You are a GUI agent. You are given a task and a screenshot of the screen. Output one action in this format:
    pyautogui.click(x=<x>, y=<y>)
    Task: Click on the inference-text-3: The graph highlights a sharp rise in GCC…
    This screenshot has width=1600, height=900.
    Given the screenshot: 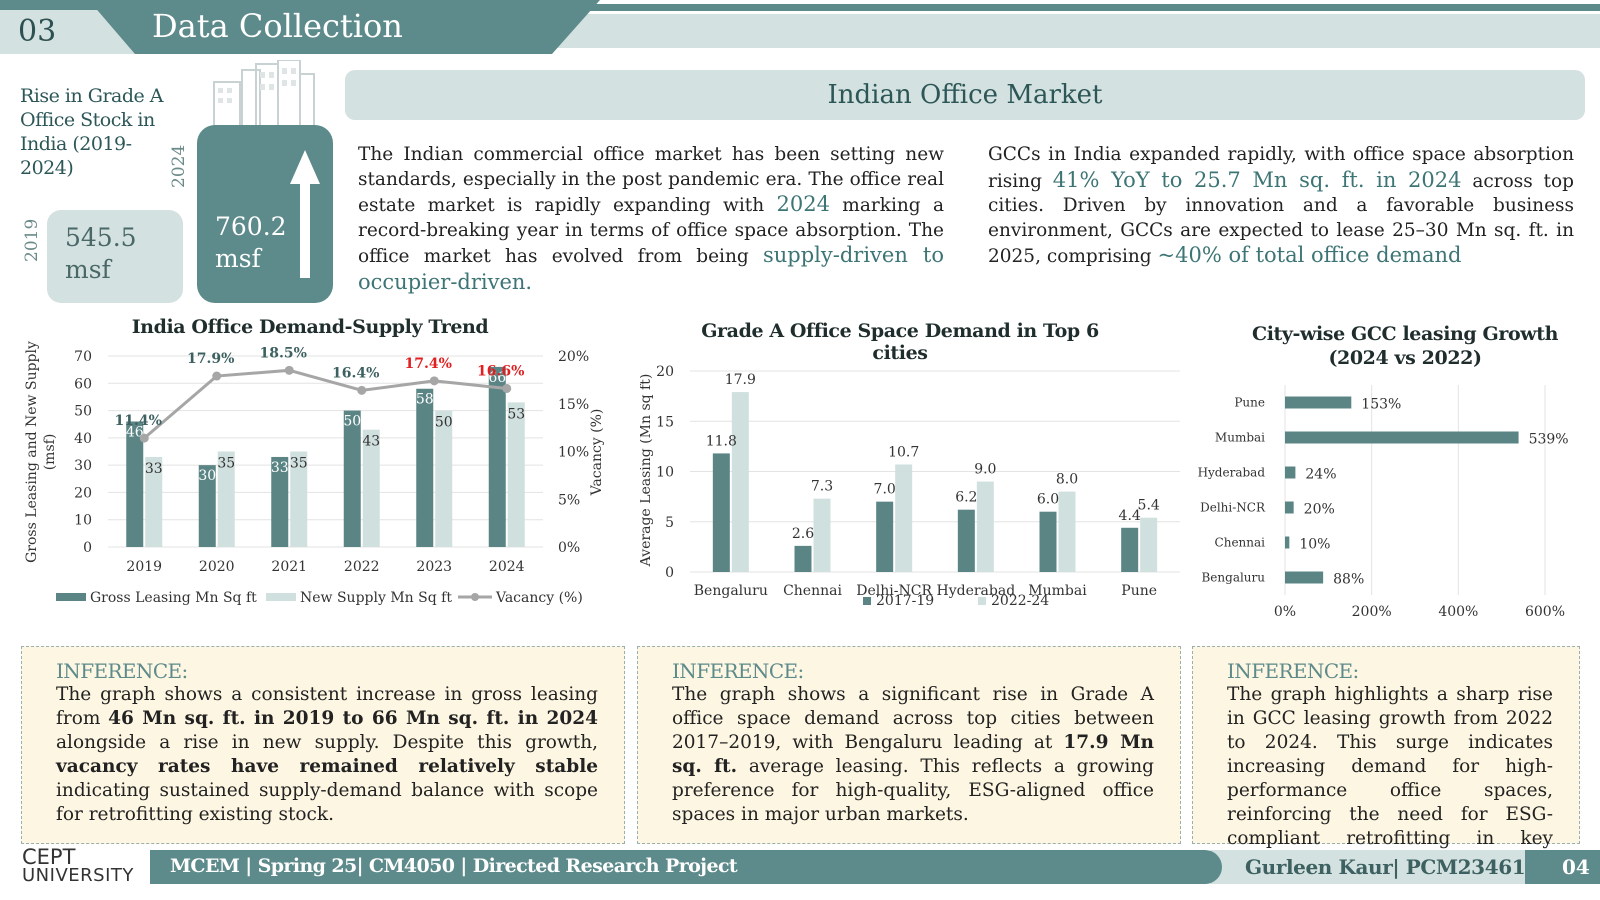 What is the action you would take?
    pyautogui.click(x=1390, y=778)
    